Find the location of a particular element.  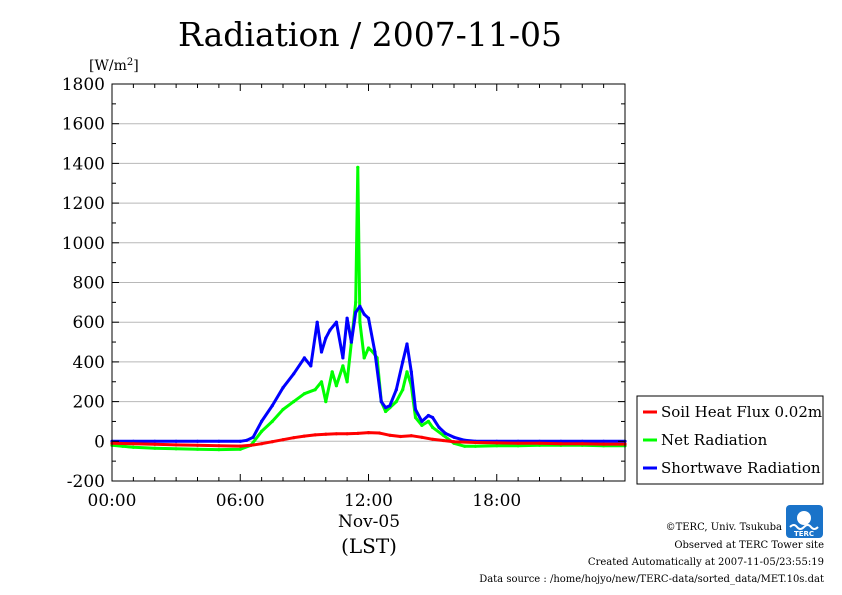

x-tick-label: 18:00 is located at coordinates (496, 501).